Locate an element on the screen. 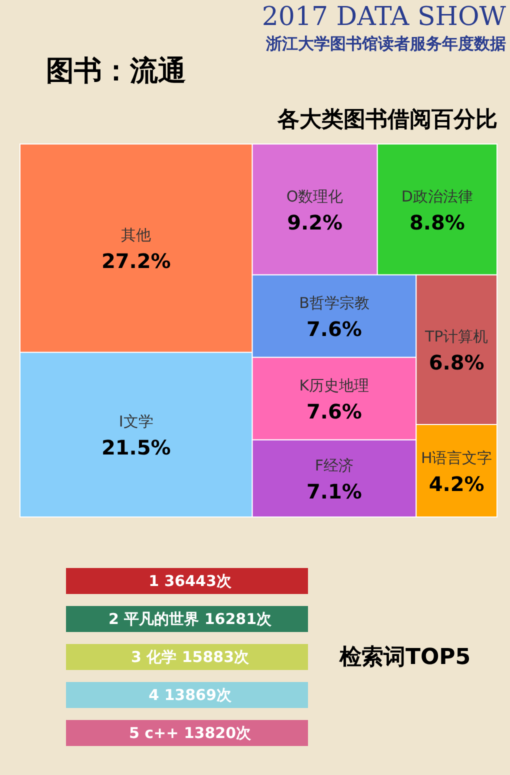 Image resolution: width=510 pixels, height=775 pixels. text: 3 化学 15883次 is located at coordinates (190, 657).